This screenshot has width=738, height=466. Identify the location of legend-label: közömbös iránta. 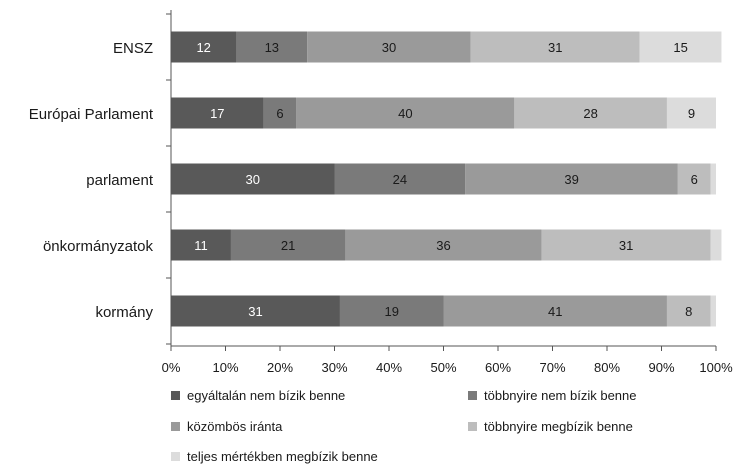
(235, 426).